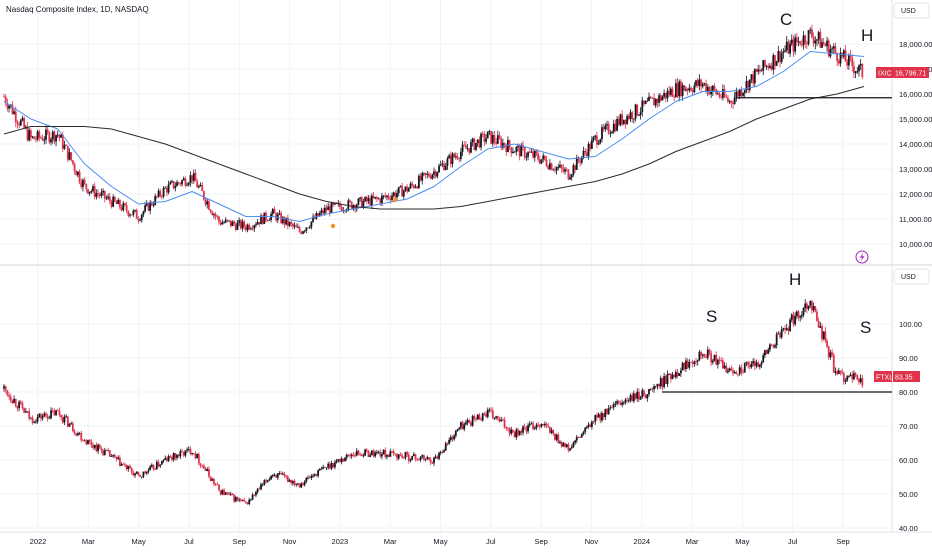 Image resolution: width=932 pixels, height=555 pixels. I want to click on currency-button-bottom: USD, so click(911, 276).